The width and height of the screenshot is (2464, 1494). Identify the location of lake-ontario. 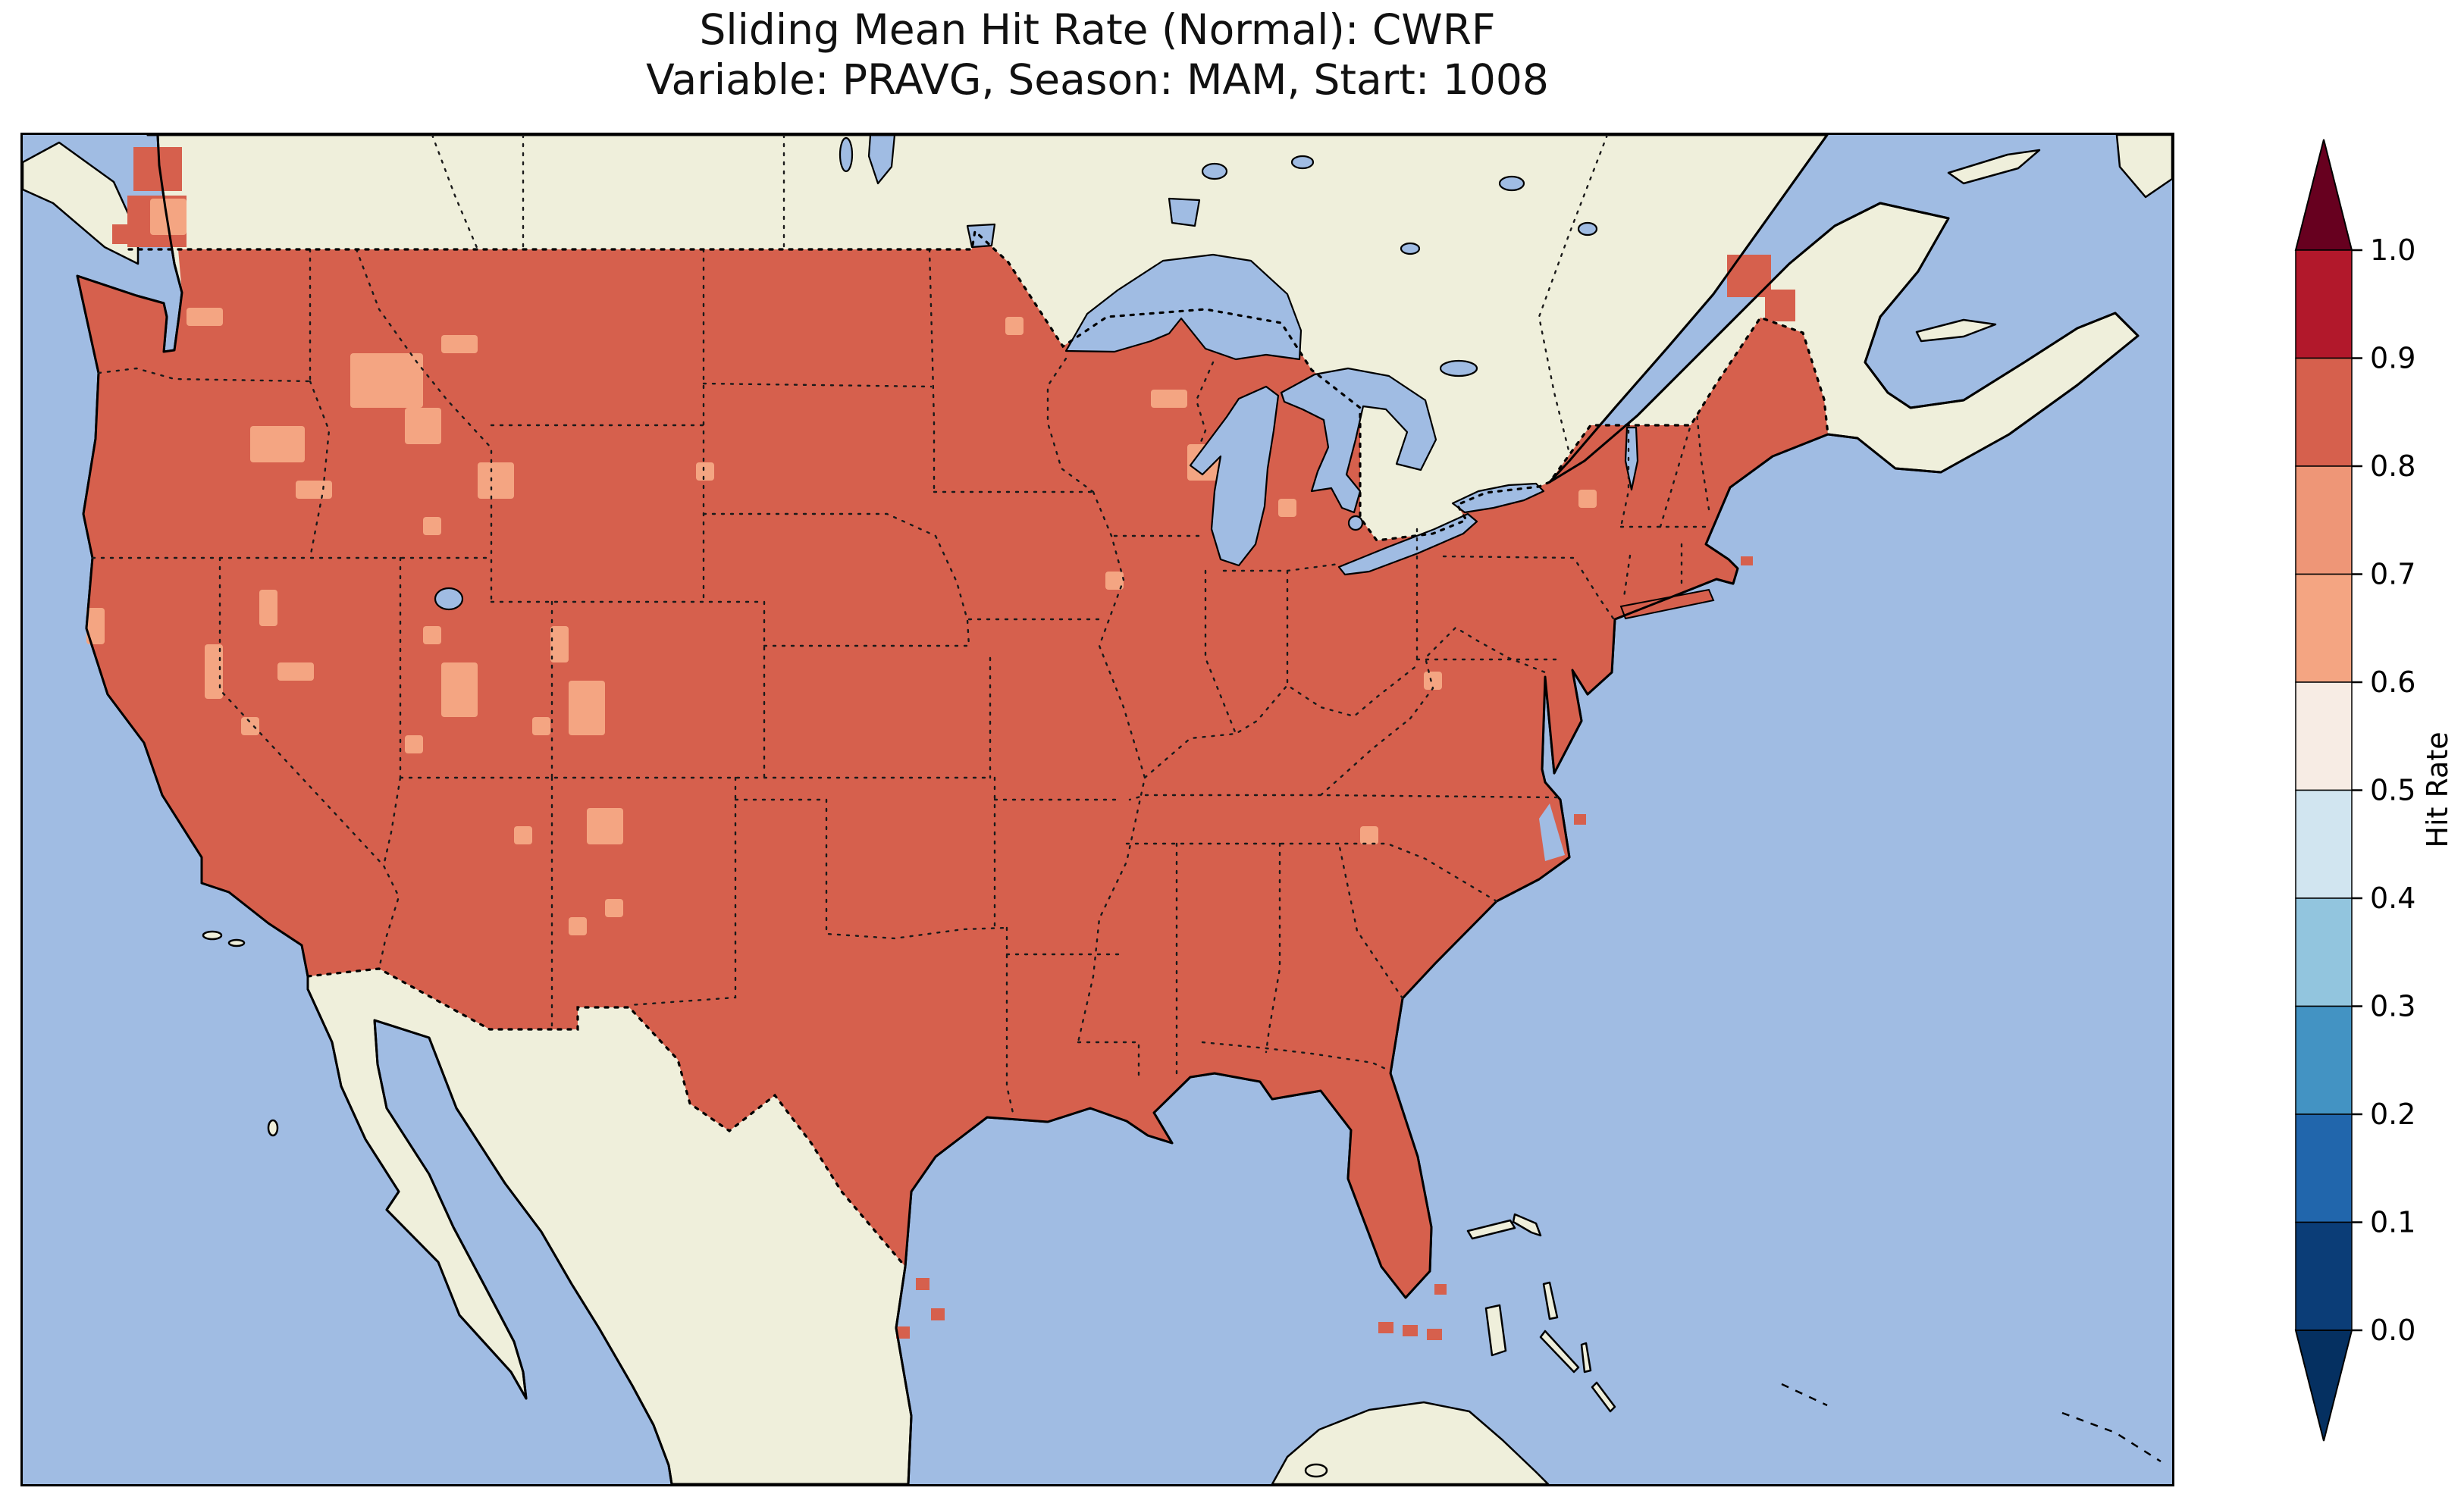
(1498, 498).